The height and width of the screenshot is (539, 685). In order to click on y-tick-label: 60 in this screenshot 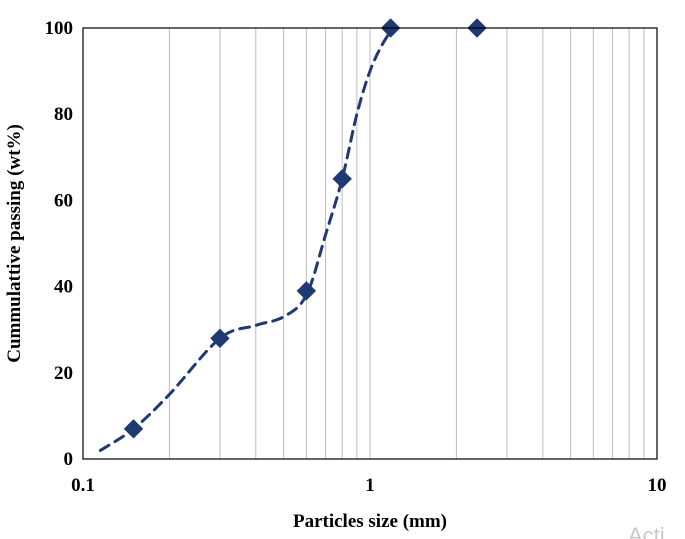, I will do `click(63, 200)`.